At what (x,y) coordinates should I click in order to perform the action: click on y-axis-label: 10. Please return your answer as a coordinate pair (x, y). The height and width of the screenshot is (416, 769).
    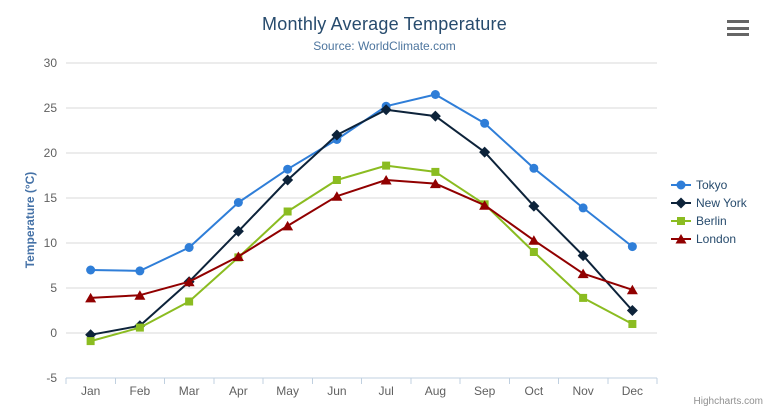
    Looking at the image, I should click on (51, 243).